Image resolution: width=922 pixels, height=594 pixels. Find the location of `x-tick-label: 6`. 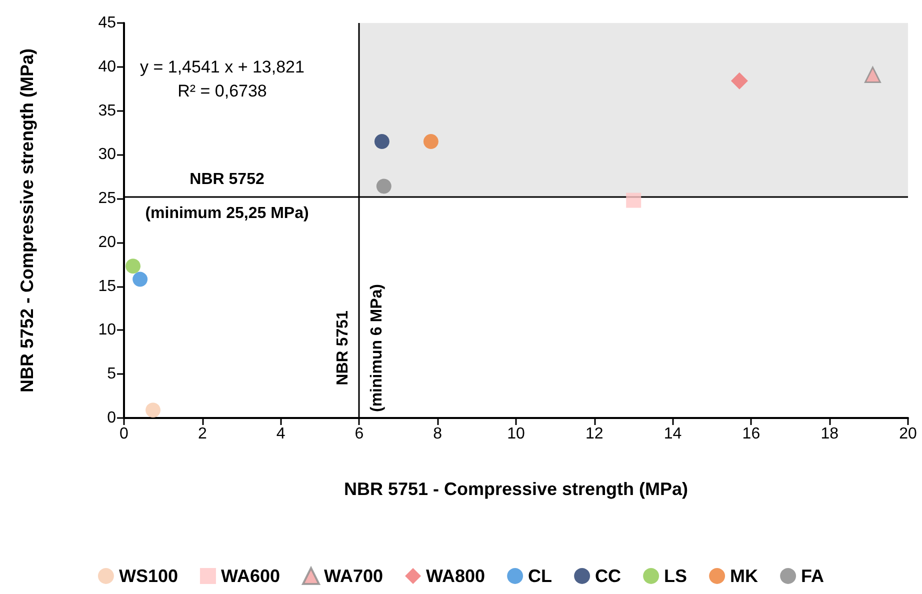

x-tick-label: 6 is located at coordinates (359, 434).